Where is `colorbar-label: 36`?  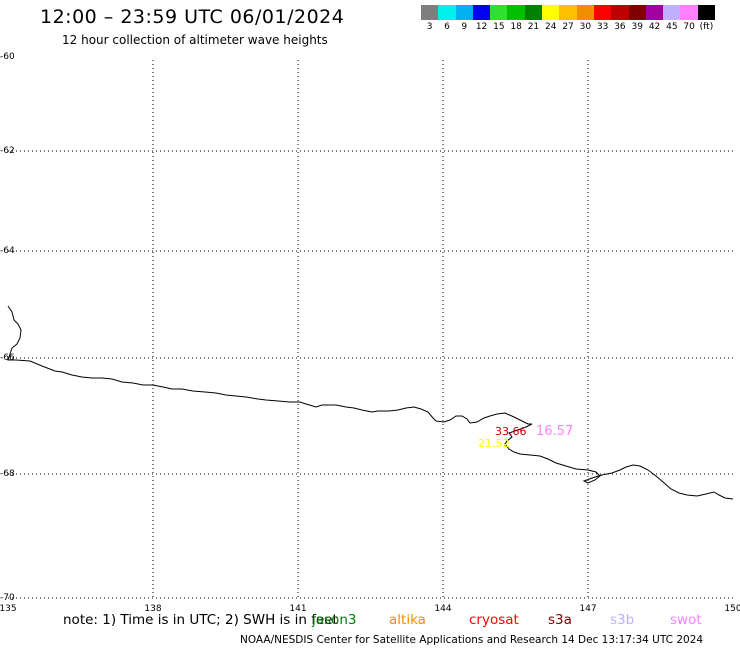 colorbar-label: 36 is located at coordinates (620, 27).